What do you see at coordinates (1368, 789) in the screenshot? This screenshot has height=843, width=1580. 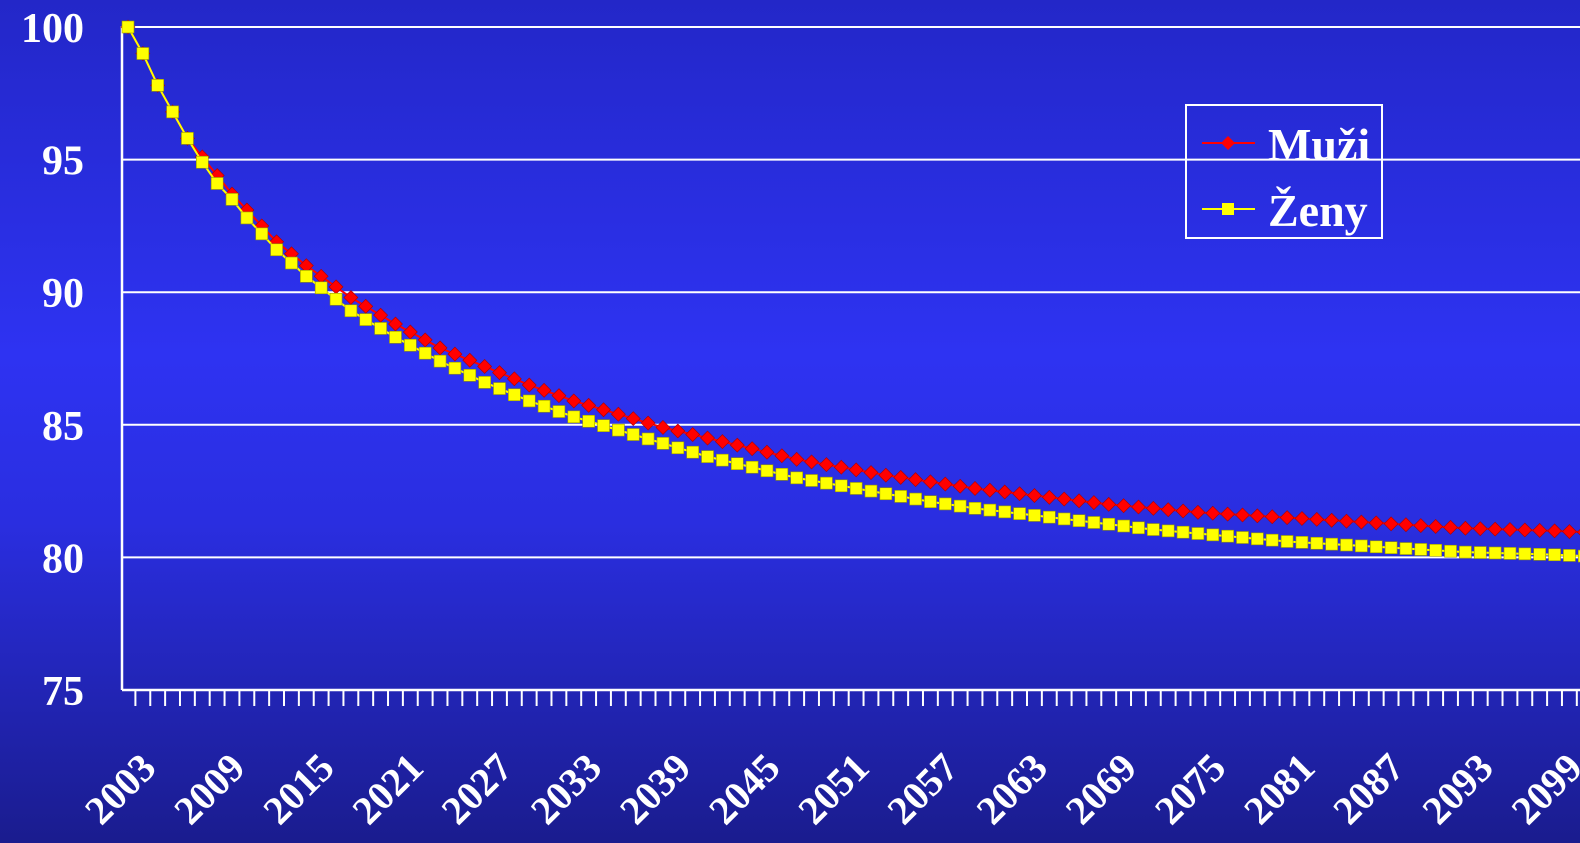 I see `x-tick-label-2087: 2087` at bounding box center [1368, 789].